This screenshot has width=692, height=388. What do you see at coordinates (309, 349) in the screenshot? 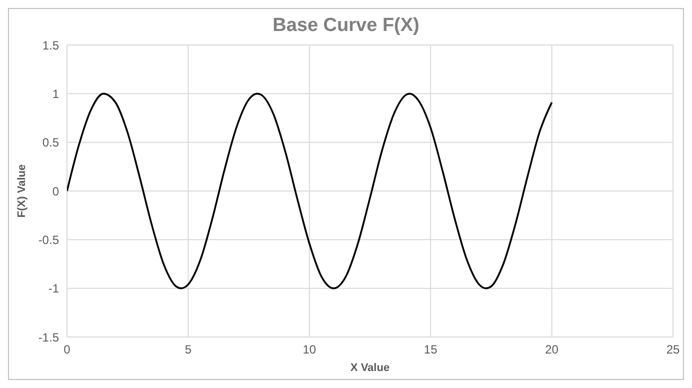
I see `x-tick-label: 10` at bounding box center [309, 349].